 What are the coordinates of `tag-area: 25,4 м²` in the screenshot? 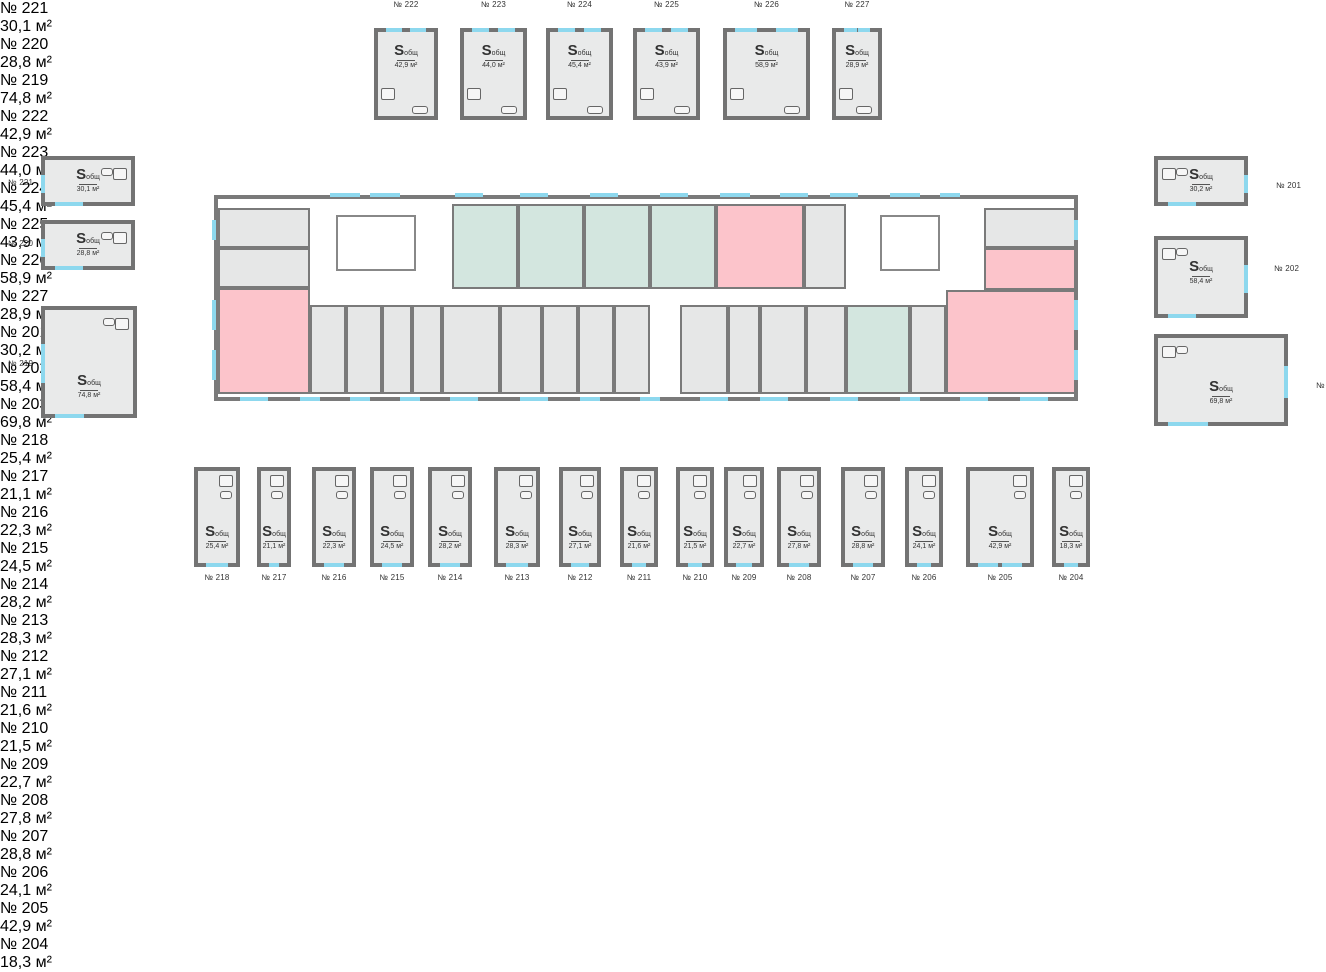 It's located at (26, 458).